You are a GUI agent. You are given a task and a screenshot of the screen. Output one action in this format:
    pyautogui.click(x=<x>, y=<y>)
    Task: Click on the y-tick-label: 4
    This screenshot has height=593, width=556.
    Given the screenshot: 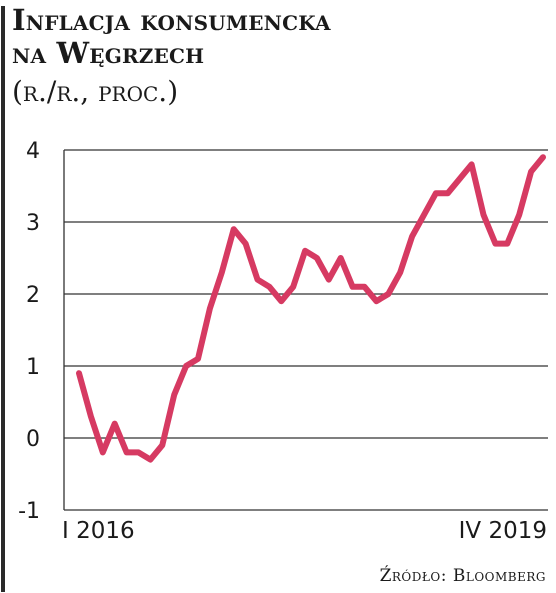 What is the action you would take?
    pyautogui.click(x=33, y=151)
    